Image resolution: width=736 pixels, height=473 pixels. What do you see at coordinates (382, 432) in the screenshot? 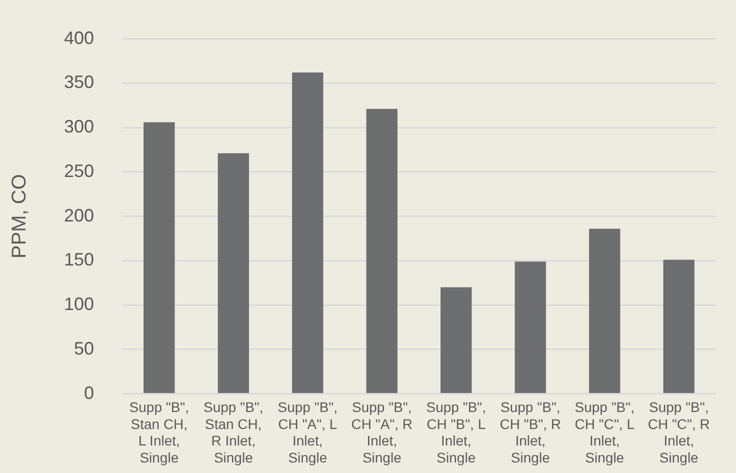
I see `x-tick-label: Supp "B", CH "A", R Inlet, Single` at bounding box center [382, 432].